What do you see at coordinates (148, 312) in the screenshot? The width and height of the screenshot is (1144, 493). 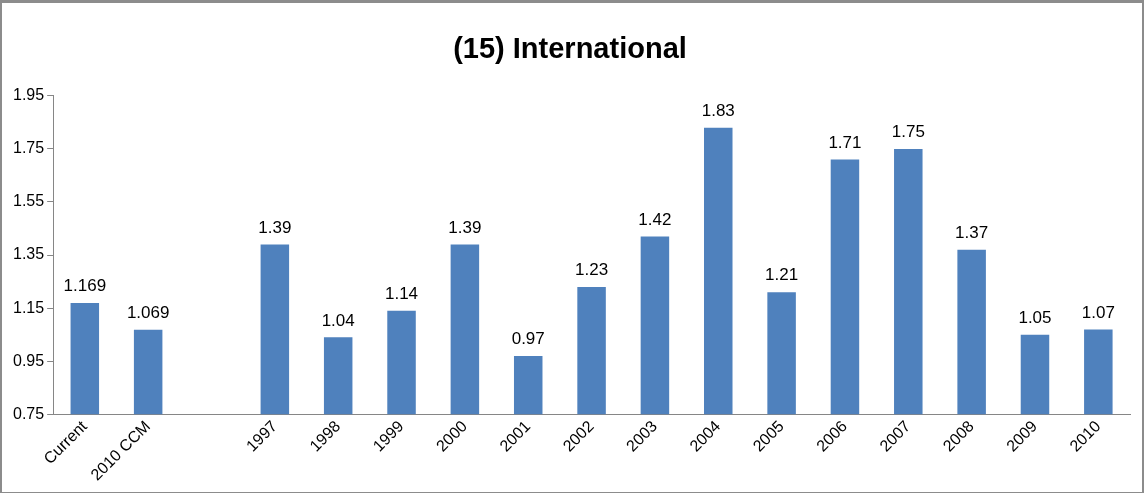 I see `data-label: 1.069` at bounding box center [148, 312].